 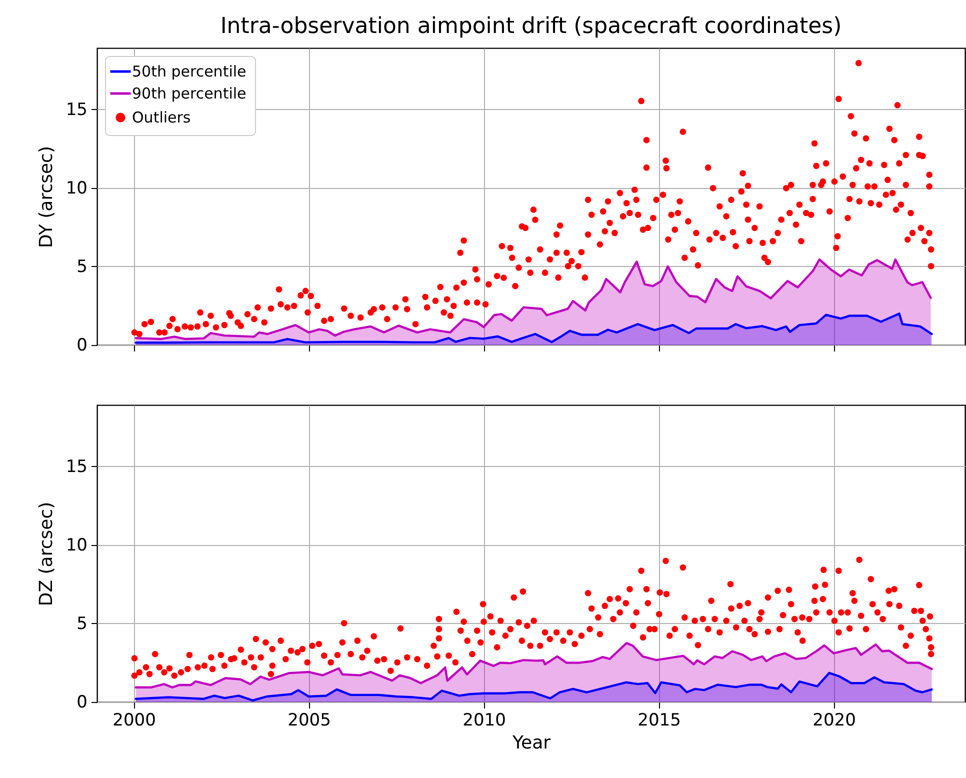 I want to click on legend-label: 90th percentile, so click(x=189, y=93).